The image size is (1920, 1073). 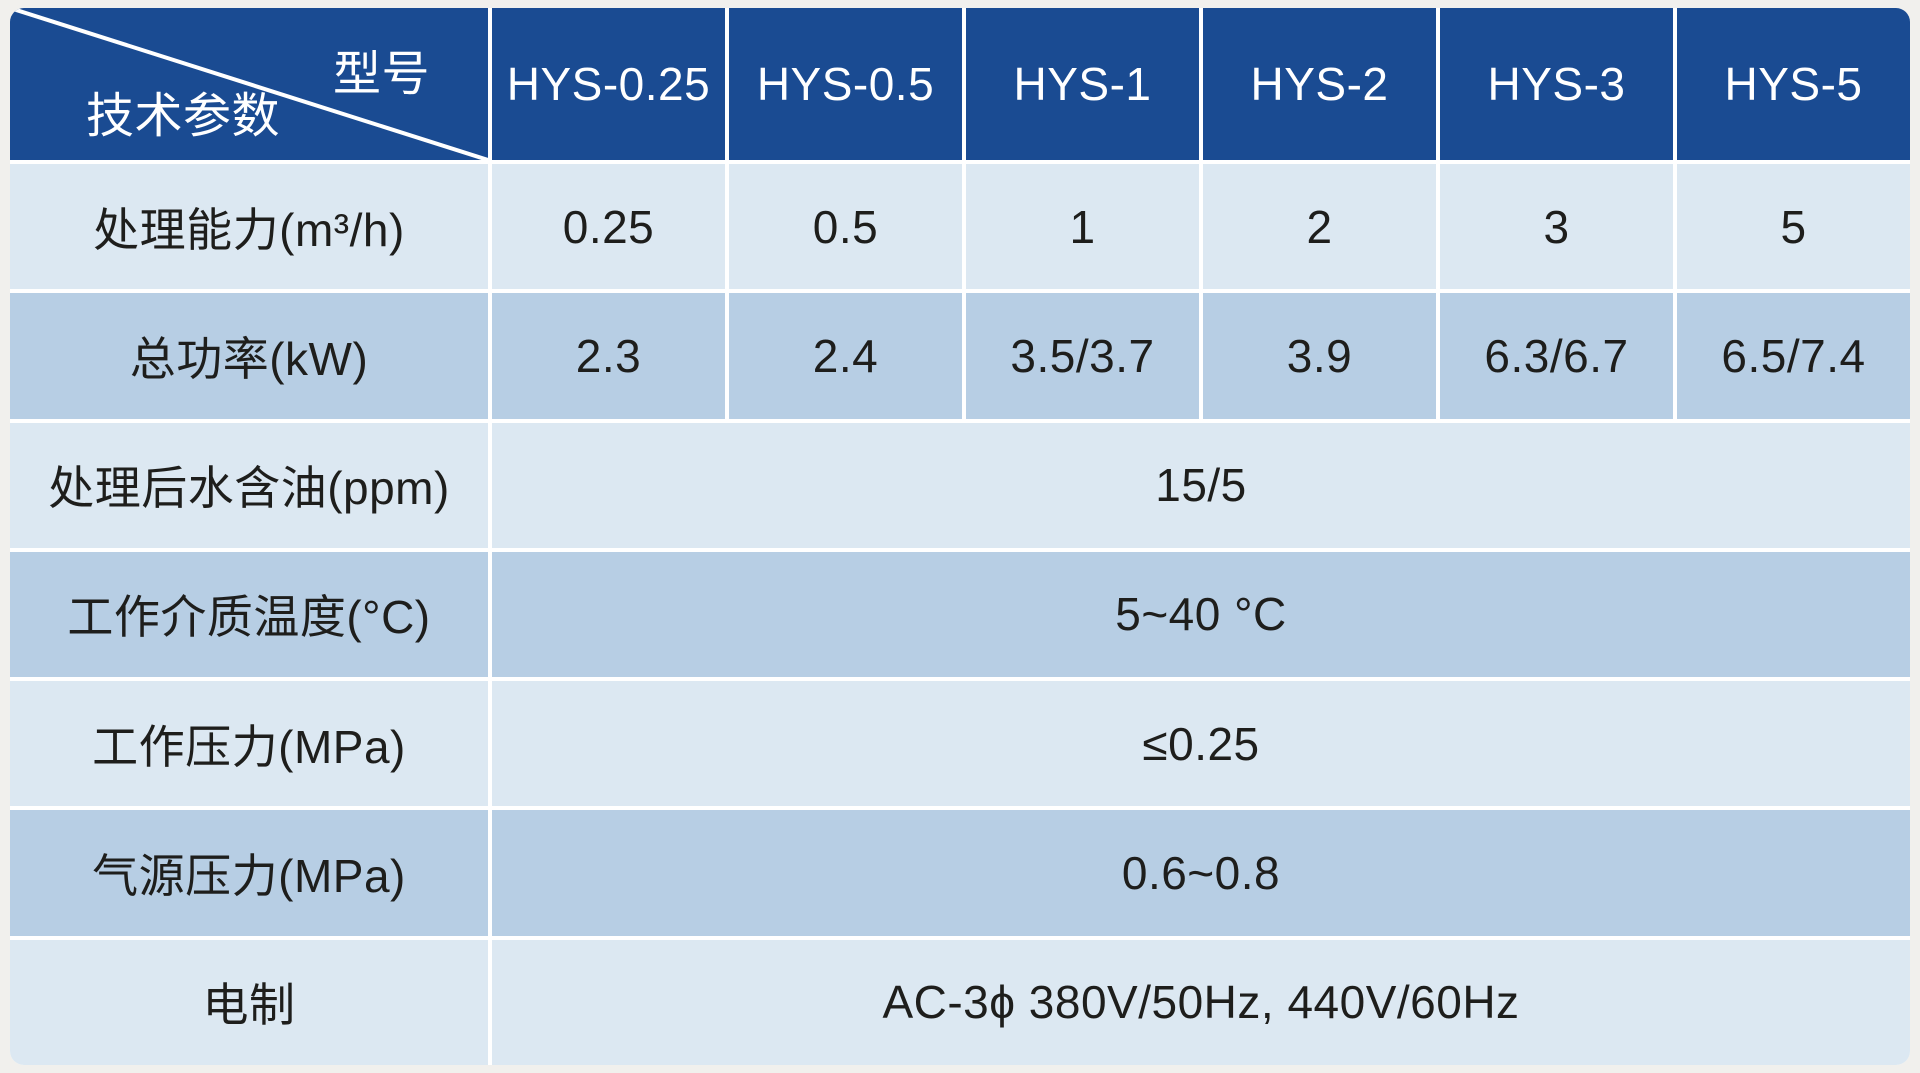 What do you see at coordinates (1201, 873) in the screenshot?
I see `merged-value-cell: 0.6~0.8` at bounding box center [1201, 873].